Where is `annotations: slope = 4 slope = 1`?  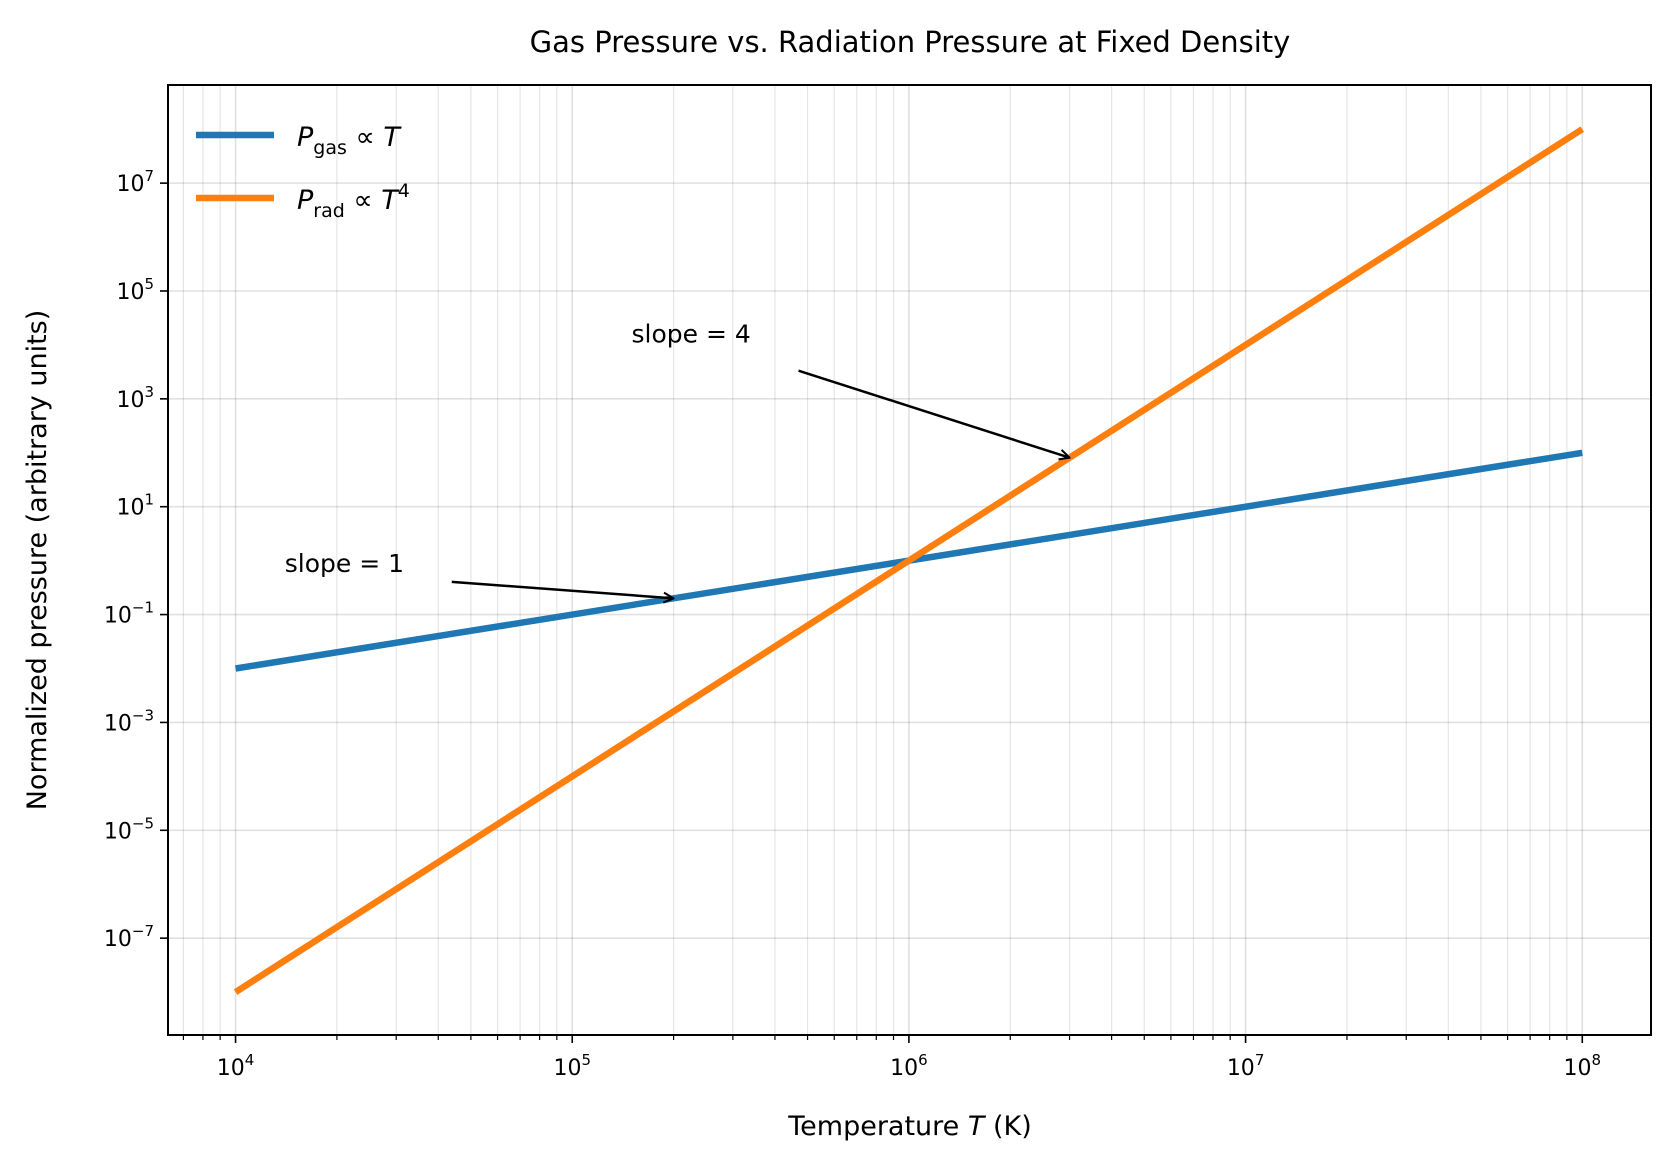 annotations: slope = 4 slope = 1 is located at coordinates (677, 459).